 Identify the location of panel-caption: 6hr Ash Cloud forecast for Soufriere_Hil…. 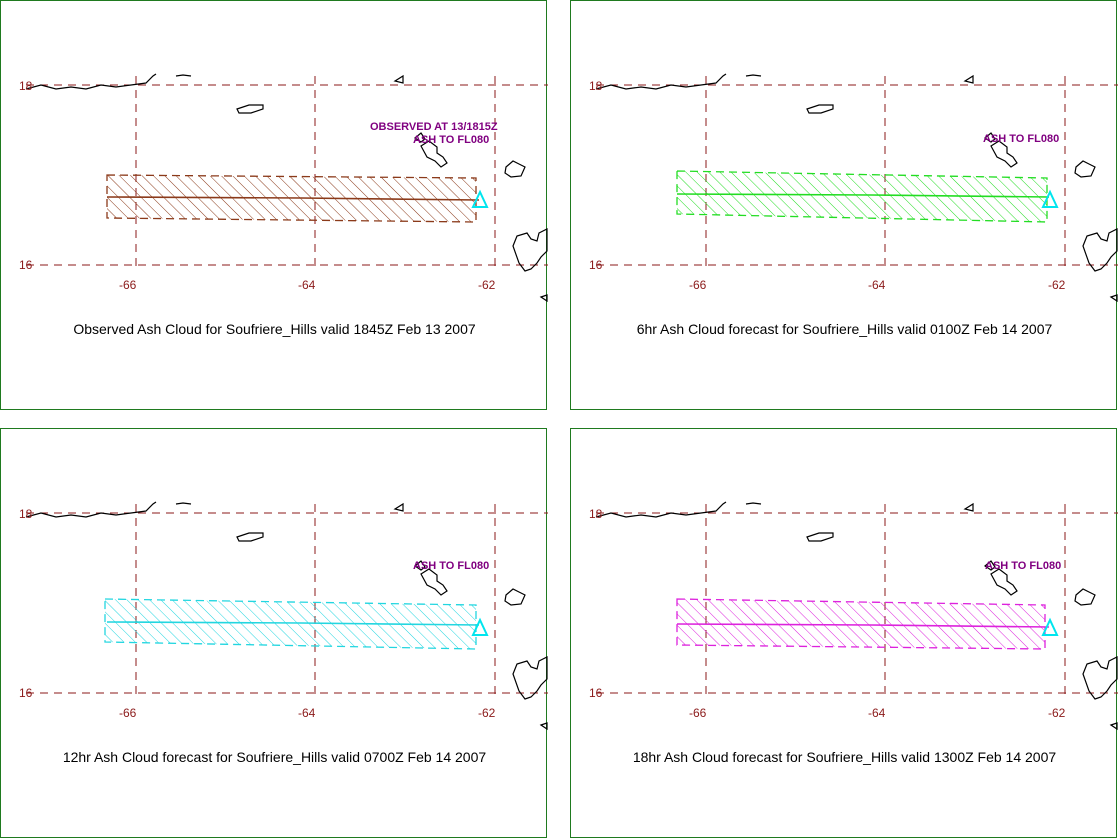
(844, 329).